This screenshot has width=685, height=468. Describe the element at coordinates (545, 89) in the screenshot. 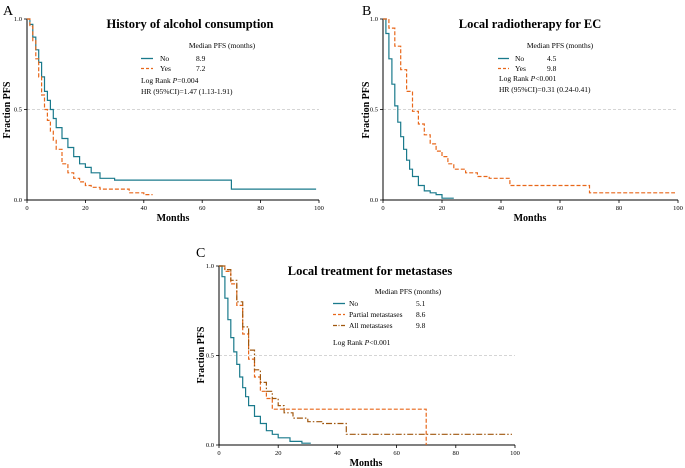

I see `stat-annotation: HR (95%CI)=0.31 (0.24-0.41)` at that location.